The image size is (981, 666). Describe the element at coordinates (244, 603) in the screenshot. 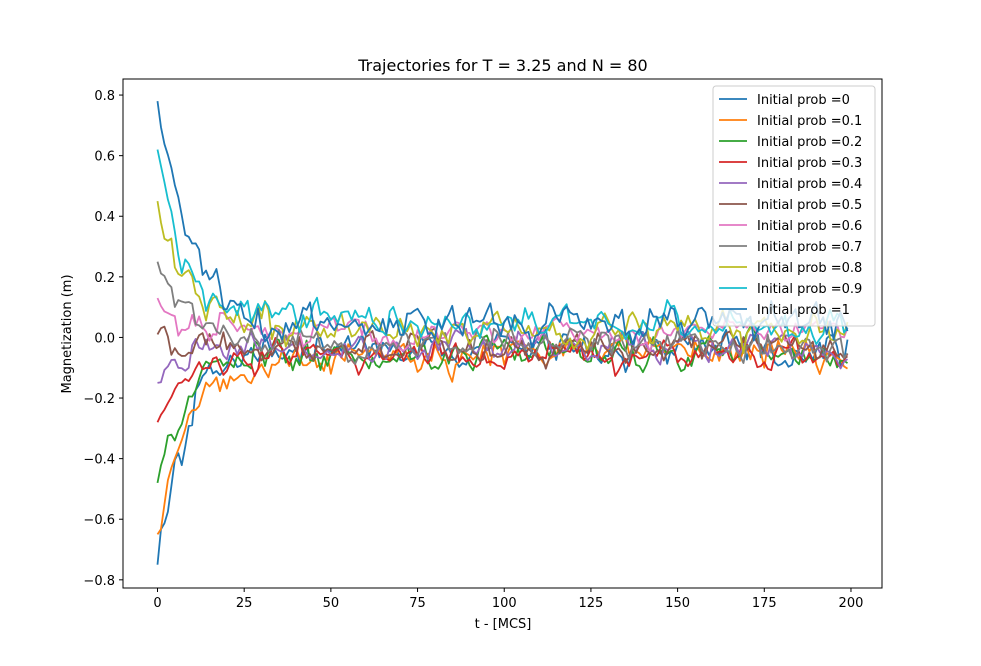

I see `x-tick-label: 25` at that location.